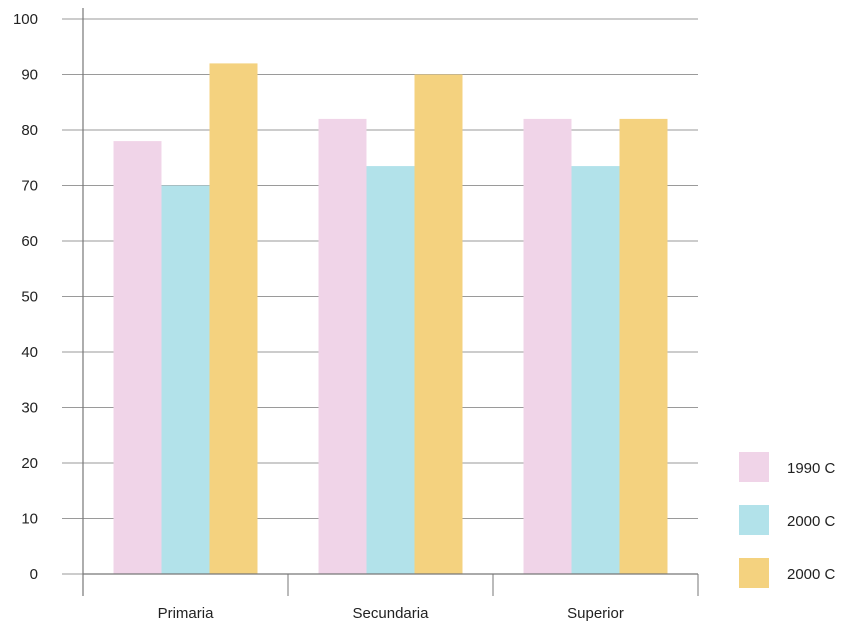  I want to click on legend: 1990 C 2000 C 2000 C, so click(787, 520).